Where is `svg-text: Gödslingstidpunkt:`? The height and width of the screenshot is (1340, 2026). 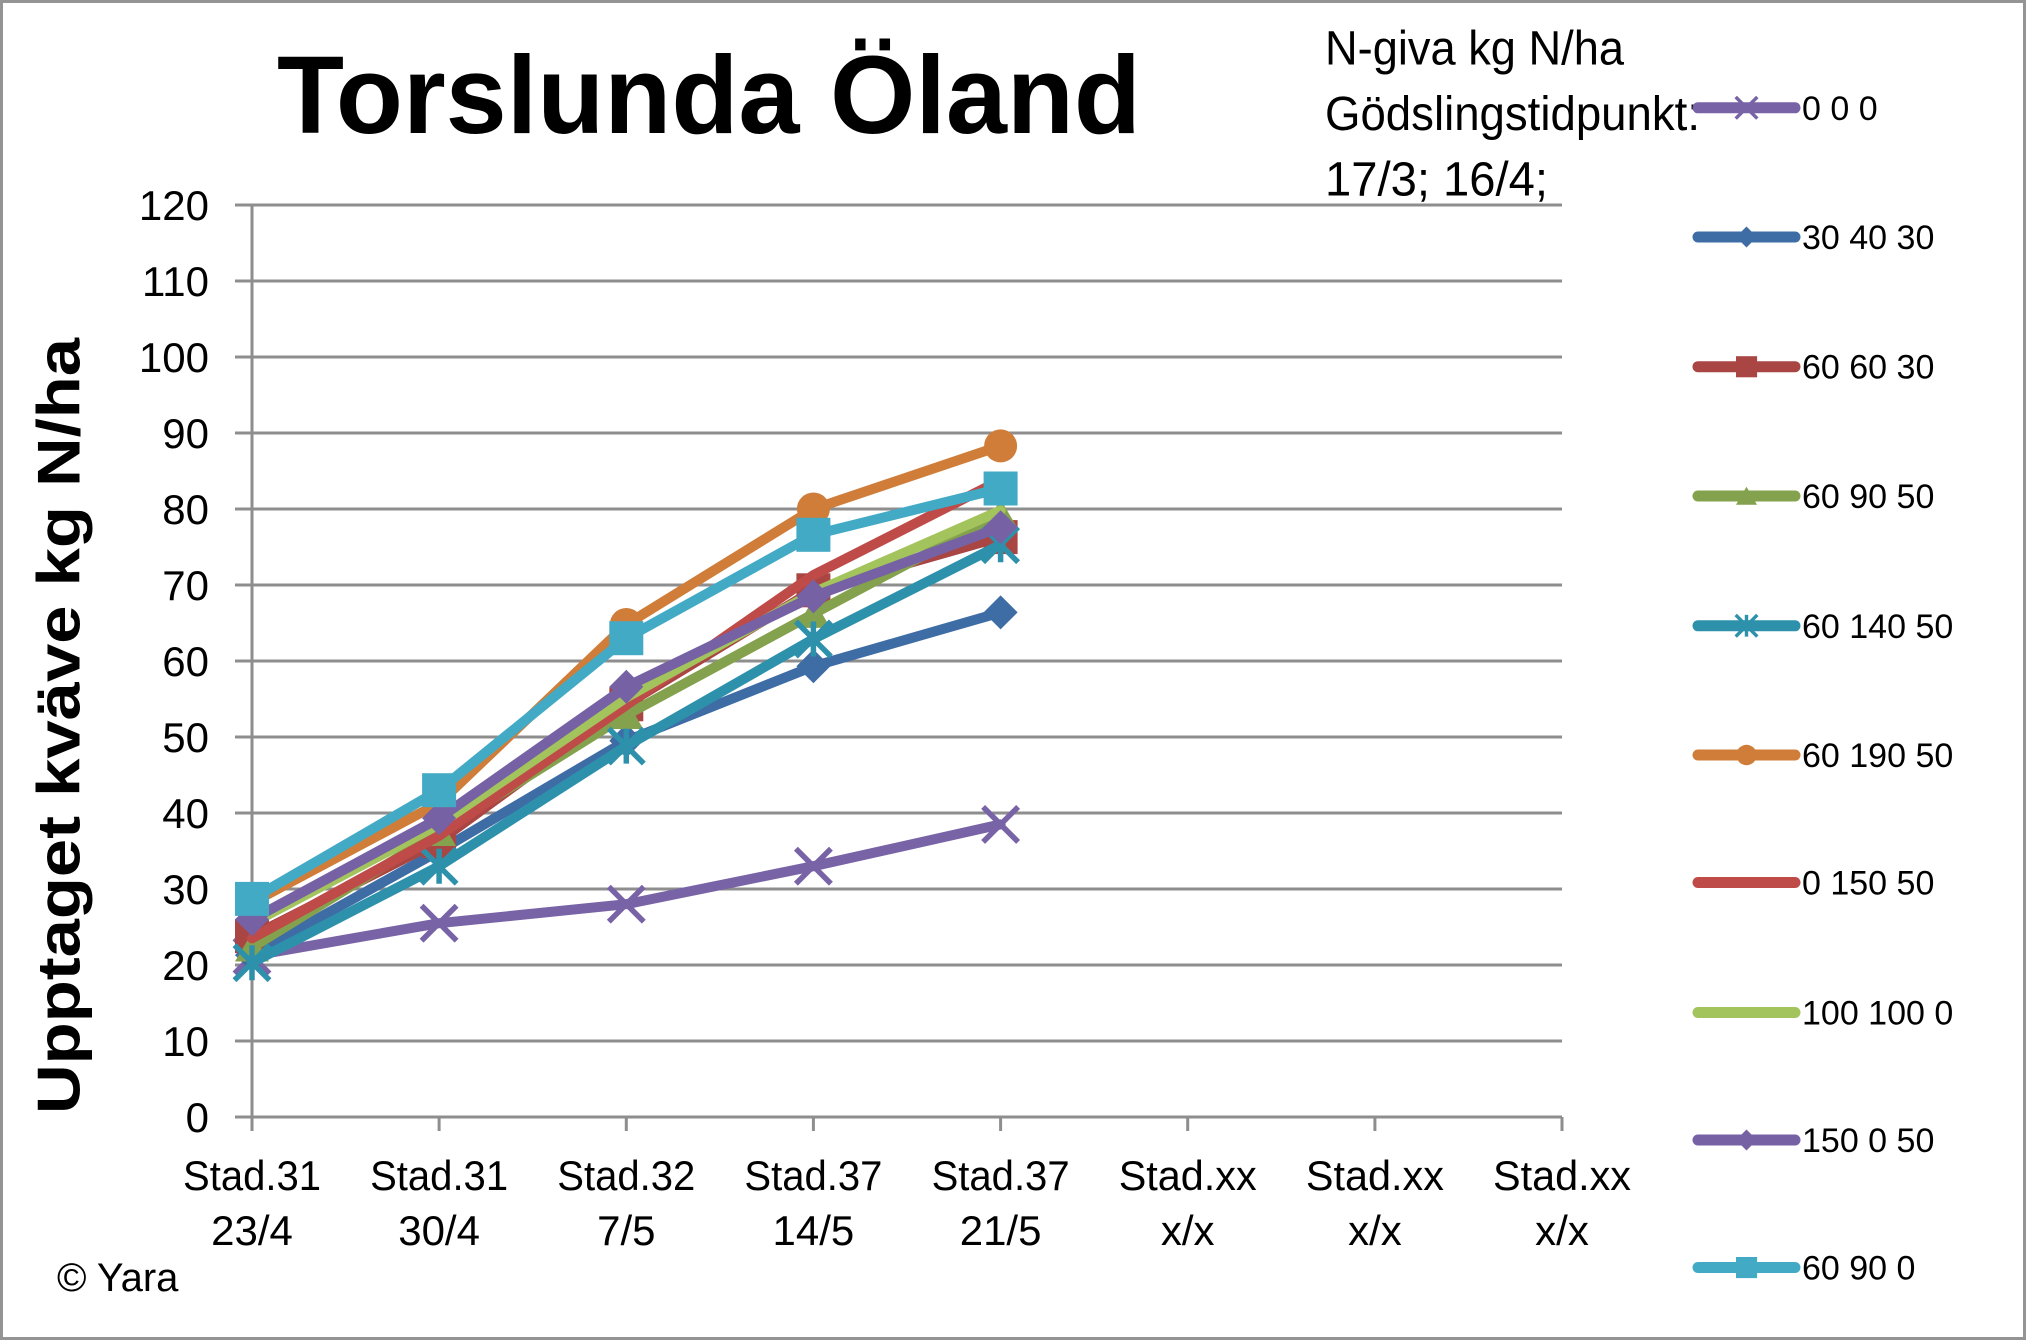 svg-text: Gödslingstidpunkt: is located at coordinates (1512, 114).